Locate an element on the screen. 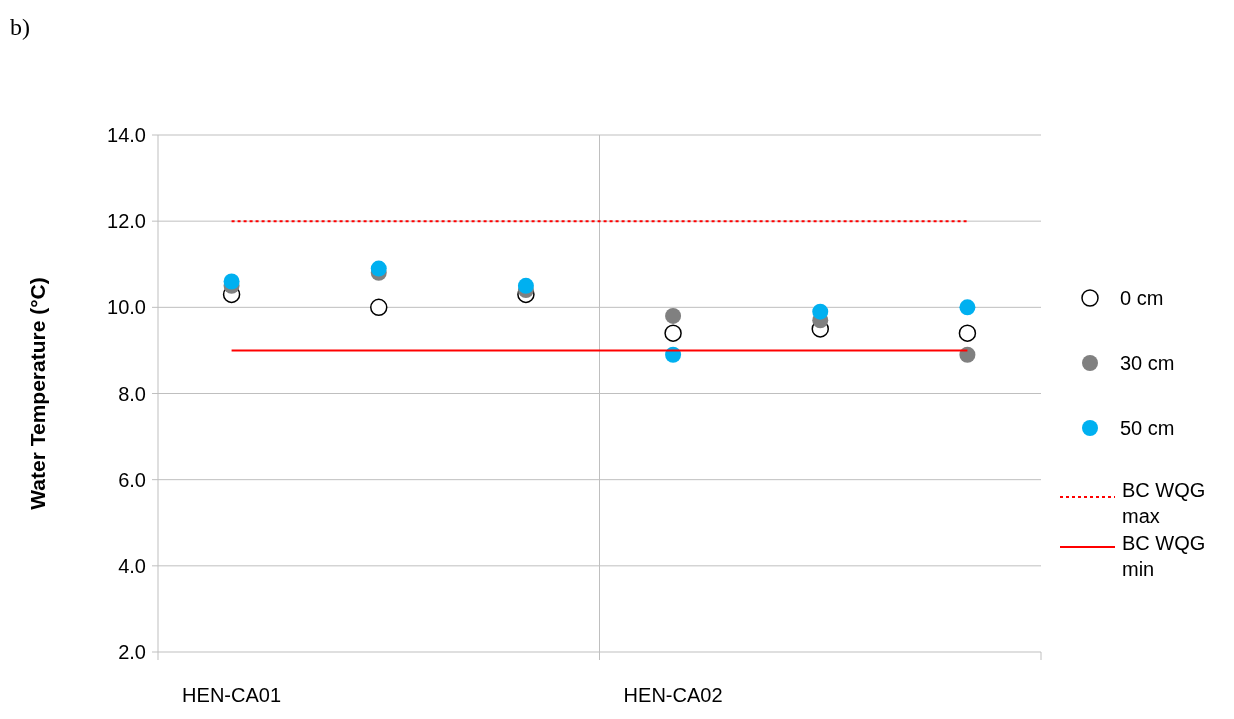 The width and height of the screenshot is (1234, 719). y-tick-label: 2.0 is located at coordinates (132, 652).